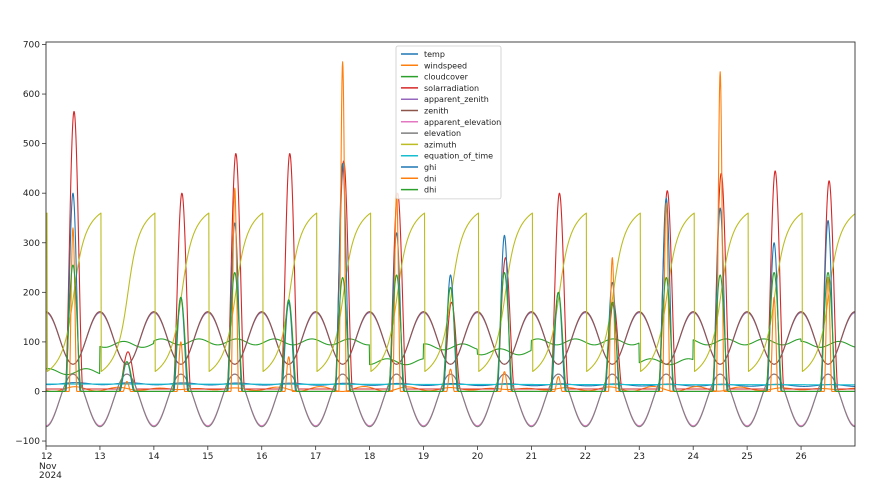  I want to click on legend-label: apparent_elevation, so click(462, 122).